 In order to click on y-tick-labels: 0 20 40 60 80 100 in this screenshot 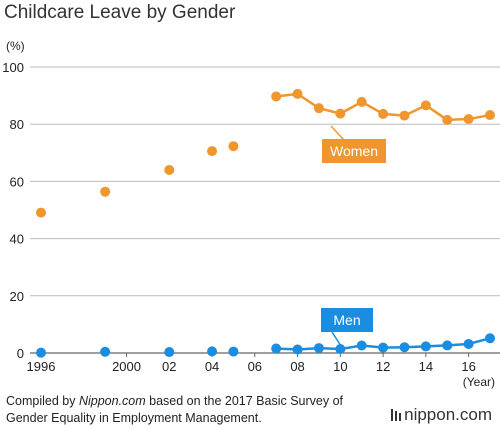, I will do `click(13, 210)`.